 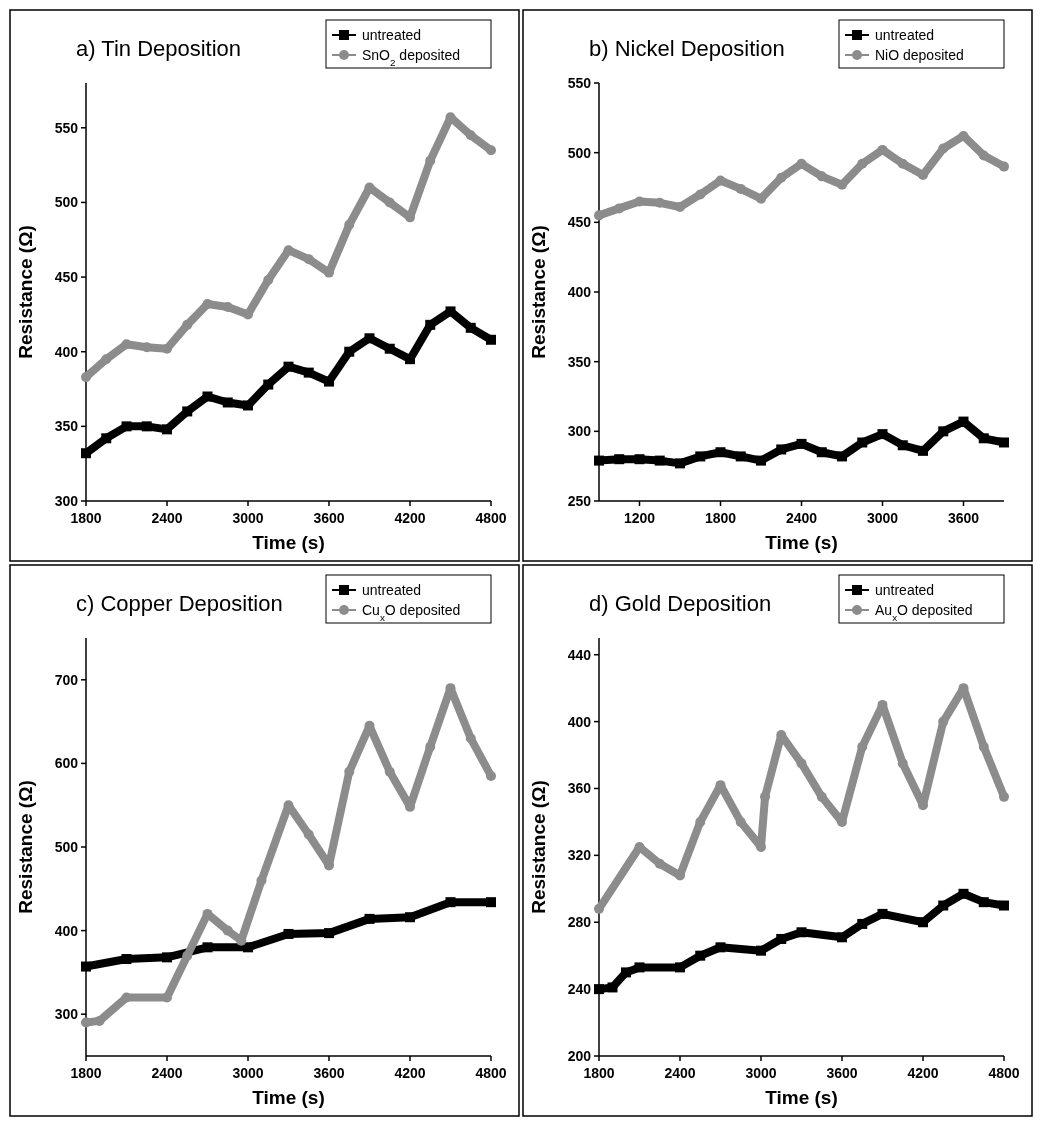 I want to click on y-tick-label: 450, so click(x=579, y=222).